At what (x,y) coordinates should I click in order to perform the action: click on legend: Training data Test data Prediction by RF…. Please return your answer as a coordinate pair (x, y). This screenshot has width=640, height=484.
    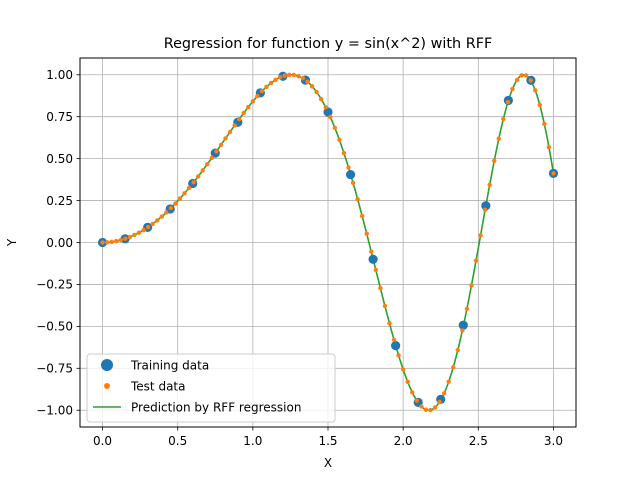
    Looking at the image, I should click on (211, 388).